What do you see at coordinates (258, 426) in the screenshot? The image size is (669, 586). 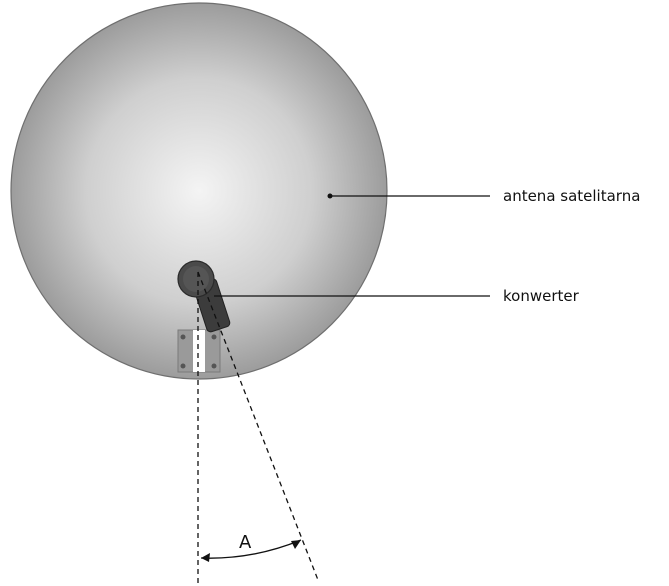 I see `converter-axis-line` at bounding box center [258, 426].